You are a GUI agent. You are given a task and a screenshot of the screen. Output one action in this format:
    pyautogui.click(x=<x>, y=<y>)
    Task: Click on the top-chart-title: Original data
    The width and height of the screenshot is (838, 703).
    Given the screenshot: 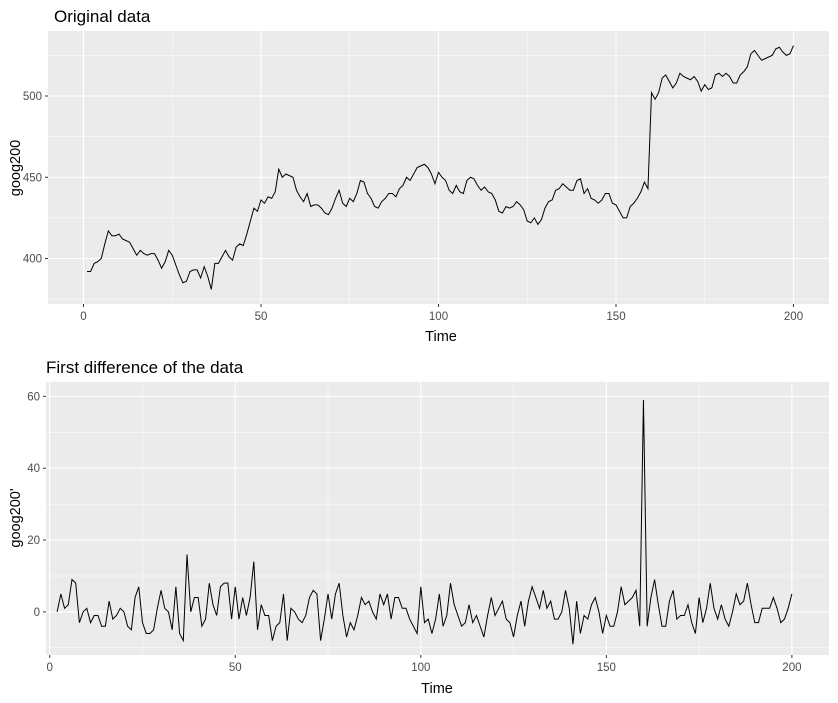 What is the action you would take?
    pyautogui.click(x=102, y=16)
    